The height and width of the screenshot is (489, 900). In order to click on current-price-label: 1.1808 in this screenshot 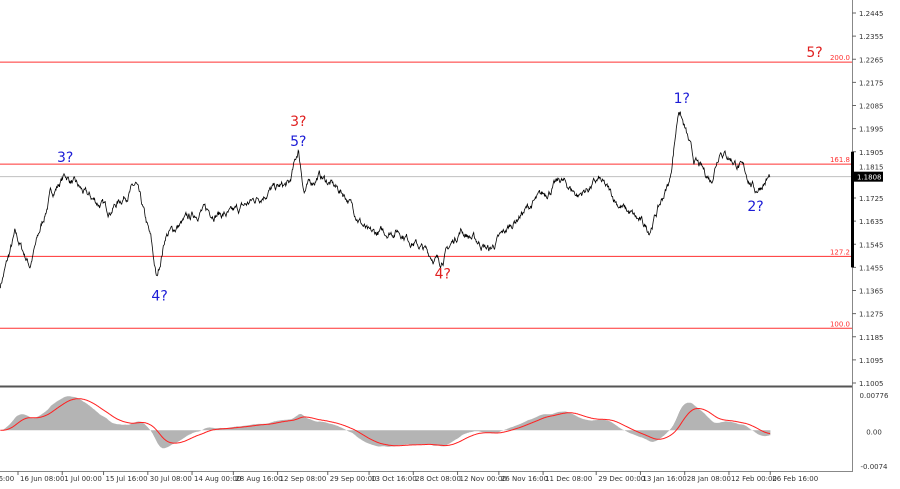, I will do `click(869, 178)`.